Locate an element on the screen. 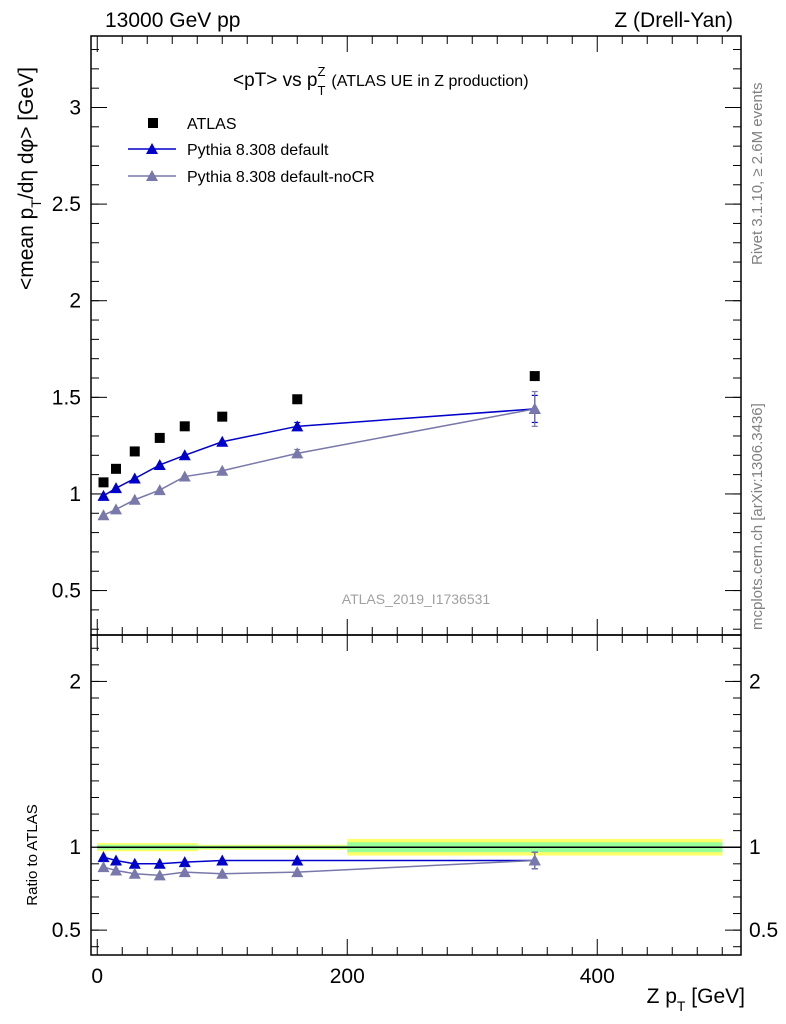 This screenshot has width=786, height=1024. main-ytick-label: 0.5 is located at coordinates (66, 591).